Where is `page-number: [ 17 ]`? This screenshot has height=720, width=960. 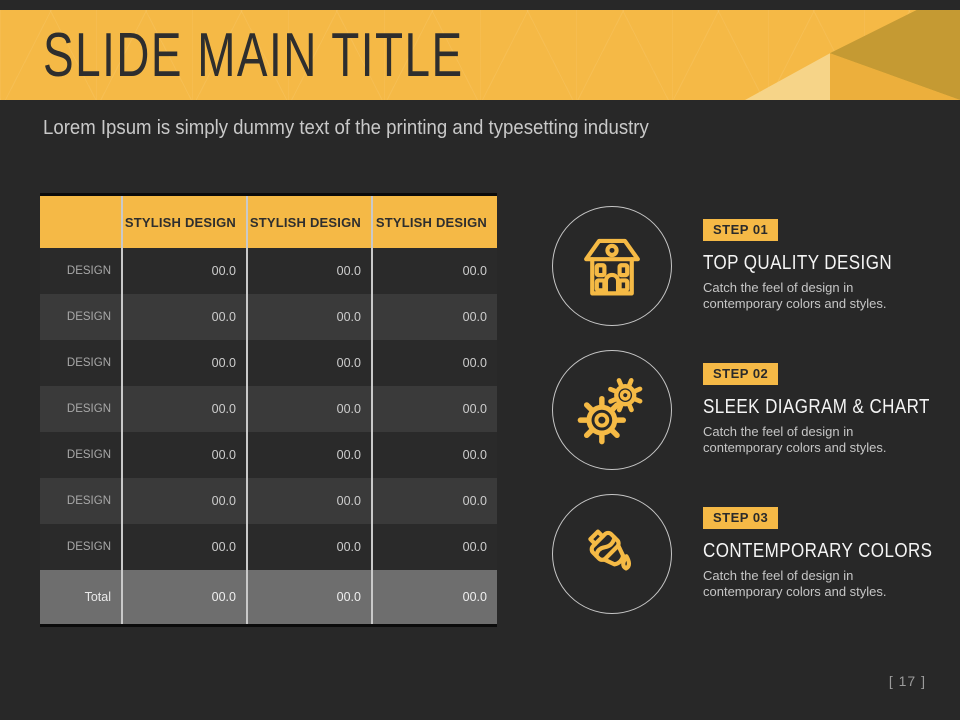 page-number: [ 17 ] is located at coordinates (907, 681).